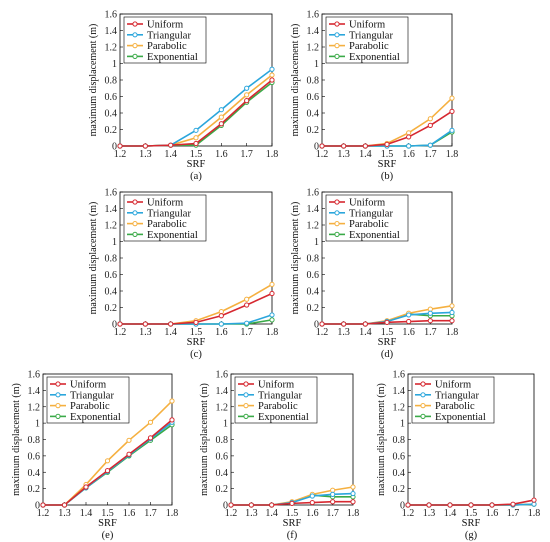 Image resolution: width=550 pixels, height=542 pixels. Describe the element at coordinates (272, 320) in the screenshot. I see `data-point-exponential` at that location.